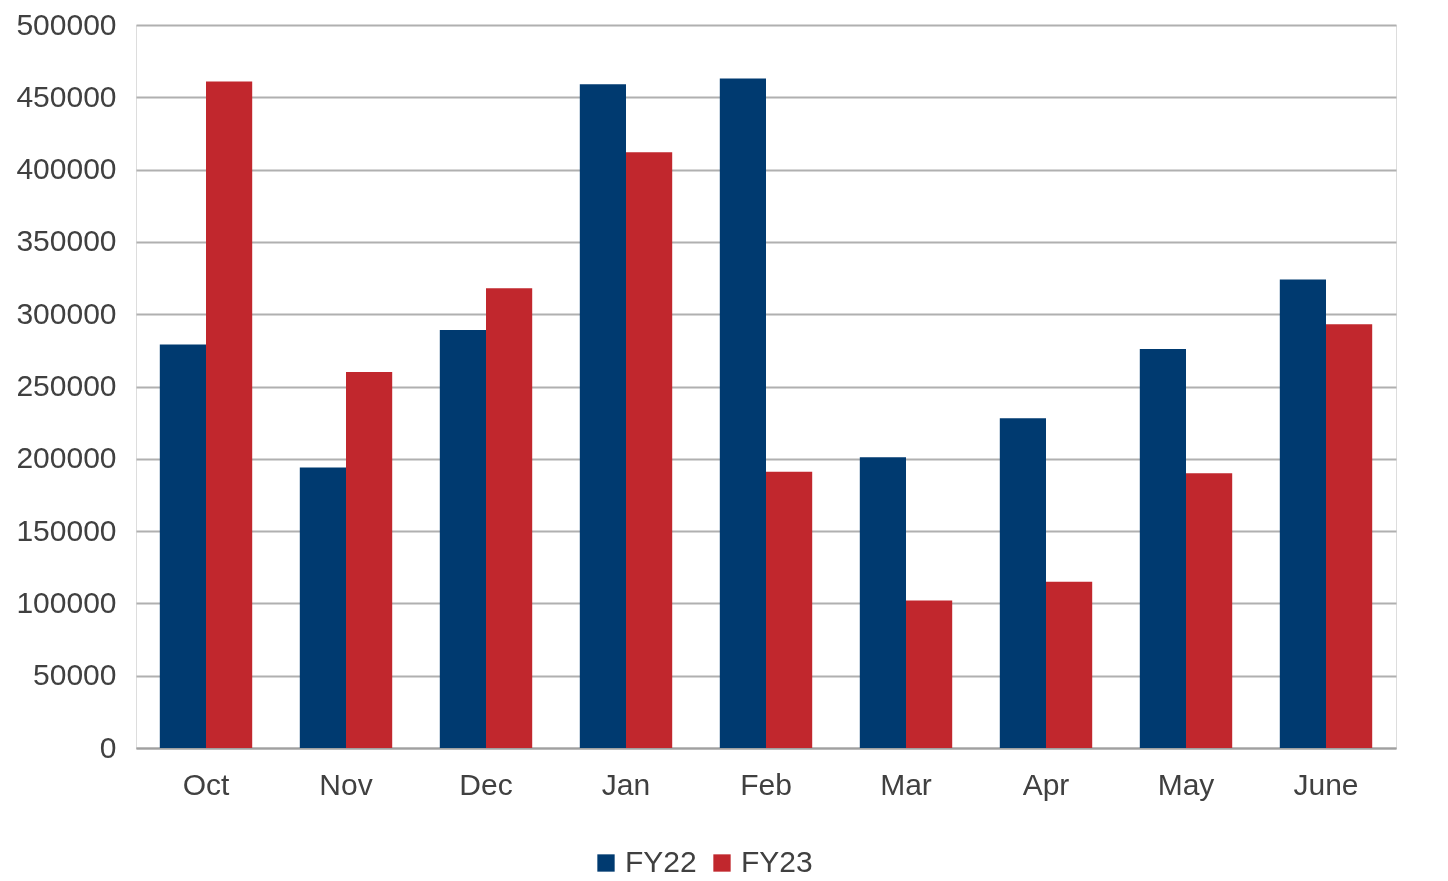  What do you see at coordinates (1326, 784) in the screenshot?
I see `x-tick-label: June` at bounding box center [1326, 784].